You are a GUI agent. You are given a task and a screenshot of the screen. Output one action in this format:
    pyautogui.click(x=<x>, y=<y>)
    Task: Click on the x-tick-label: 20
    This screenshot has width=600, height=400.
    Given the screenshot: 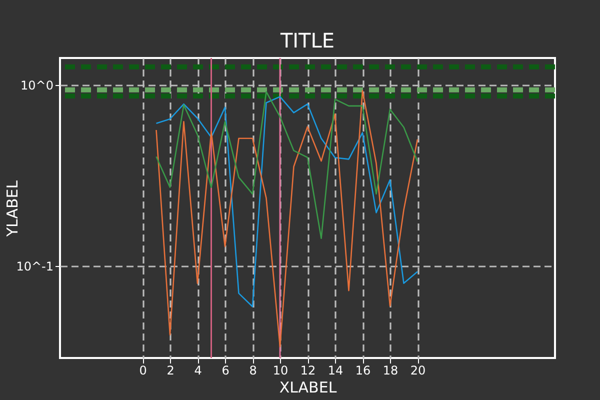 What is the action you would take?
    pyautogui.click(x=418, y=371)
    